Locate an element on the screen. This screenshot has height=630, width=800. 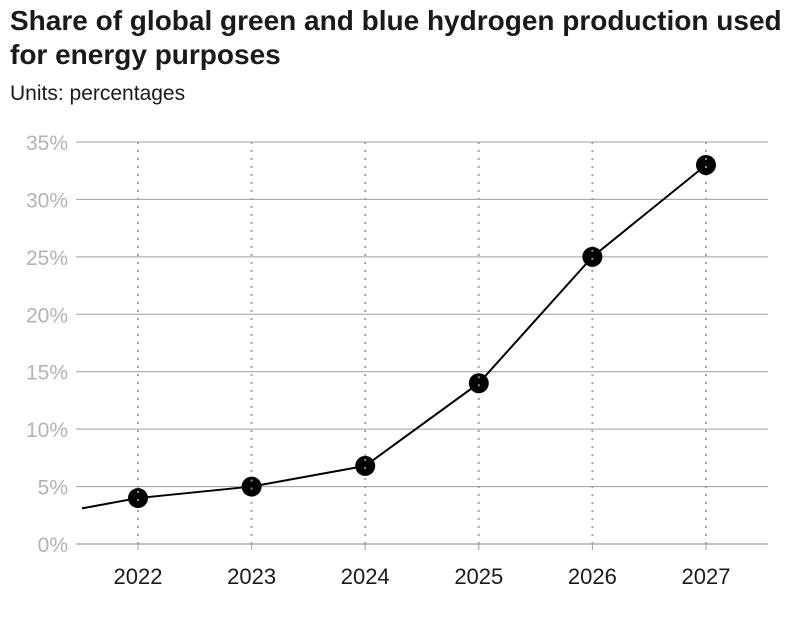
x-tick-label: 2026 is located at coordinates (592, 576).